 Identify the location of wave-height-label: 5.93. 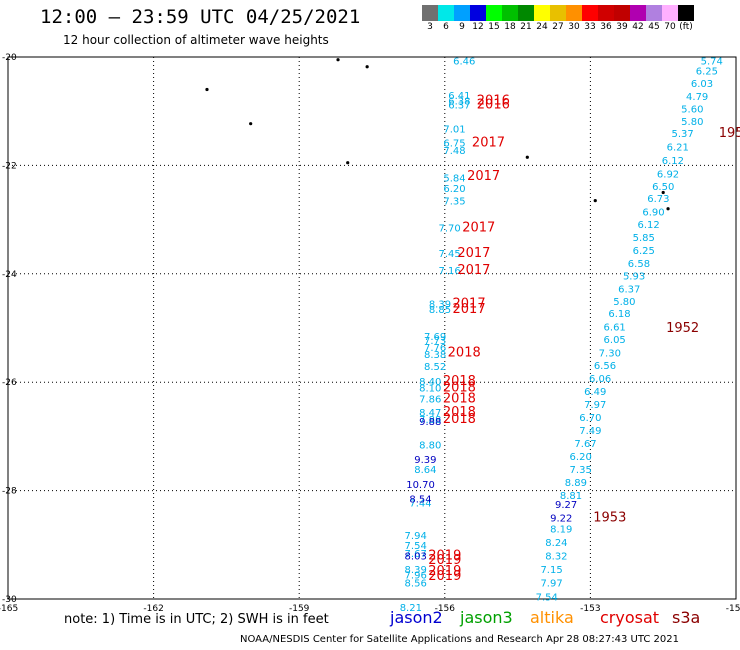
(634, 276).